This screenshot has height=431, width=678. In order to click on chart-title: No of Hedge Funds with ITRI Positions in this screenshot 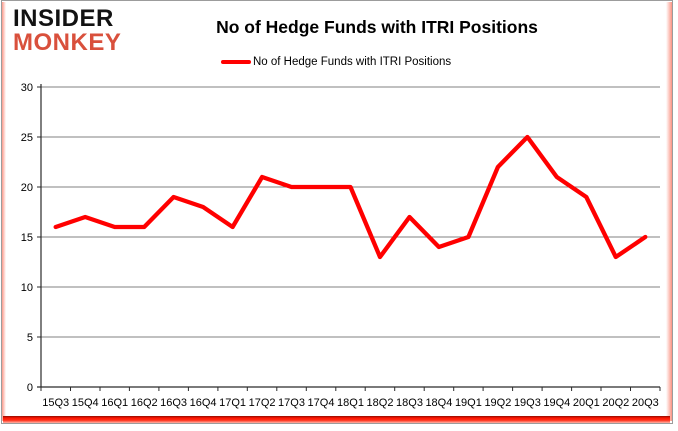, I will do `click(377, 27)`.